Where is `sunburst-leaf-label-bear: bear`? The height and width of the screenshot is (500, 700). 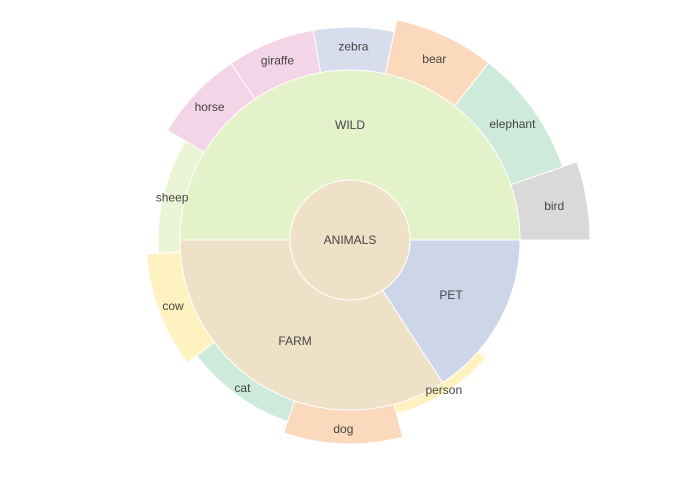
sunburst-leaf-label-bear: bear is located at coordinates (434, 59).